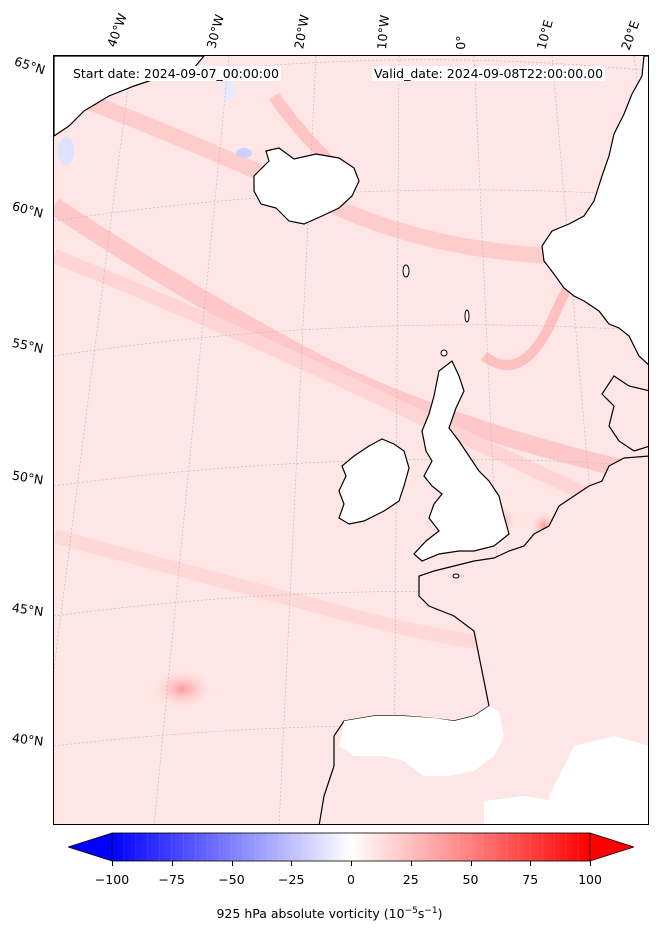  Describe the element at coordinates (176, 73) in the screenshot. I see `start-date-label: Start date: 2024-09-07_00:00:00` at that location.